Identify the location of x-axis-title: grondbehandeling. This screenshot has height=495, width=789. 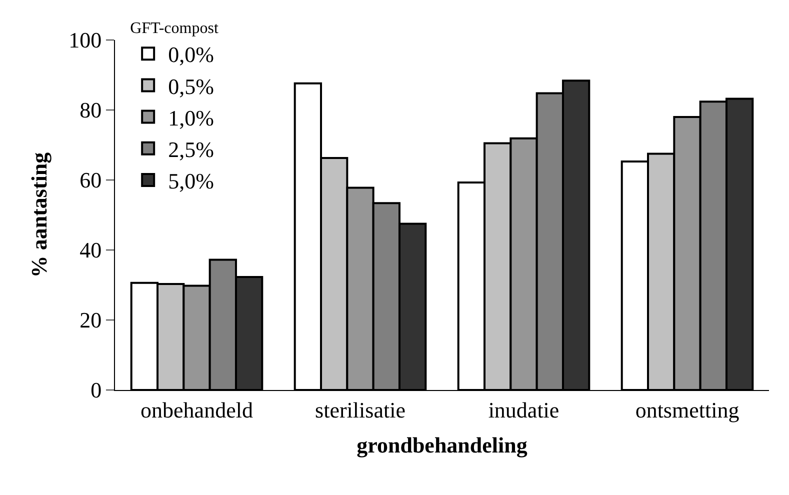
(442, 445).